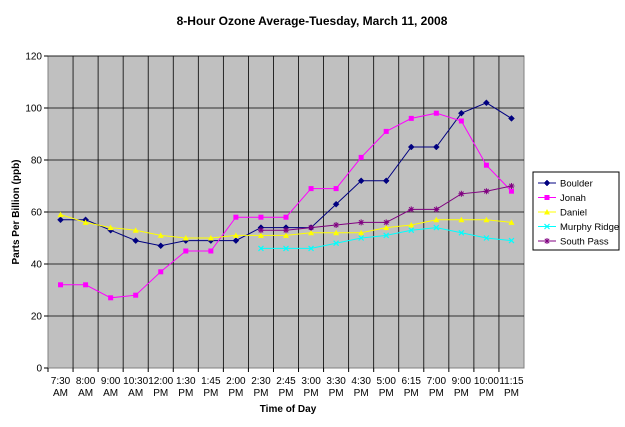  What do you see at coordinates (16, 211) in the screenshot?
I see `y-axis-label: Parts Per Billion (ppb)` at bounding box center [16, 211].